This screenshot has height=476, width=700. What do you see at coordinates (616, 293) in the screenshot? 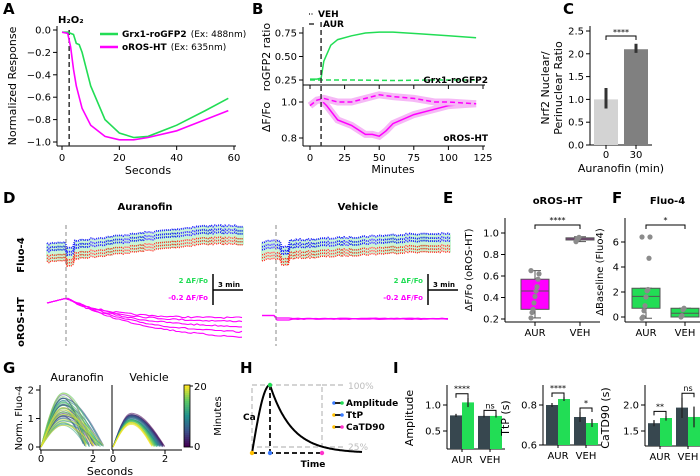
I see `f-ytick-label: 2` at bounding box center [616, 293].